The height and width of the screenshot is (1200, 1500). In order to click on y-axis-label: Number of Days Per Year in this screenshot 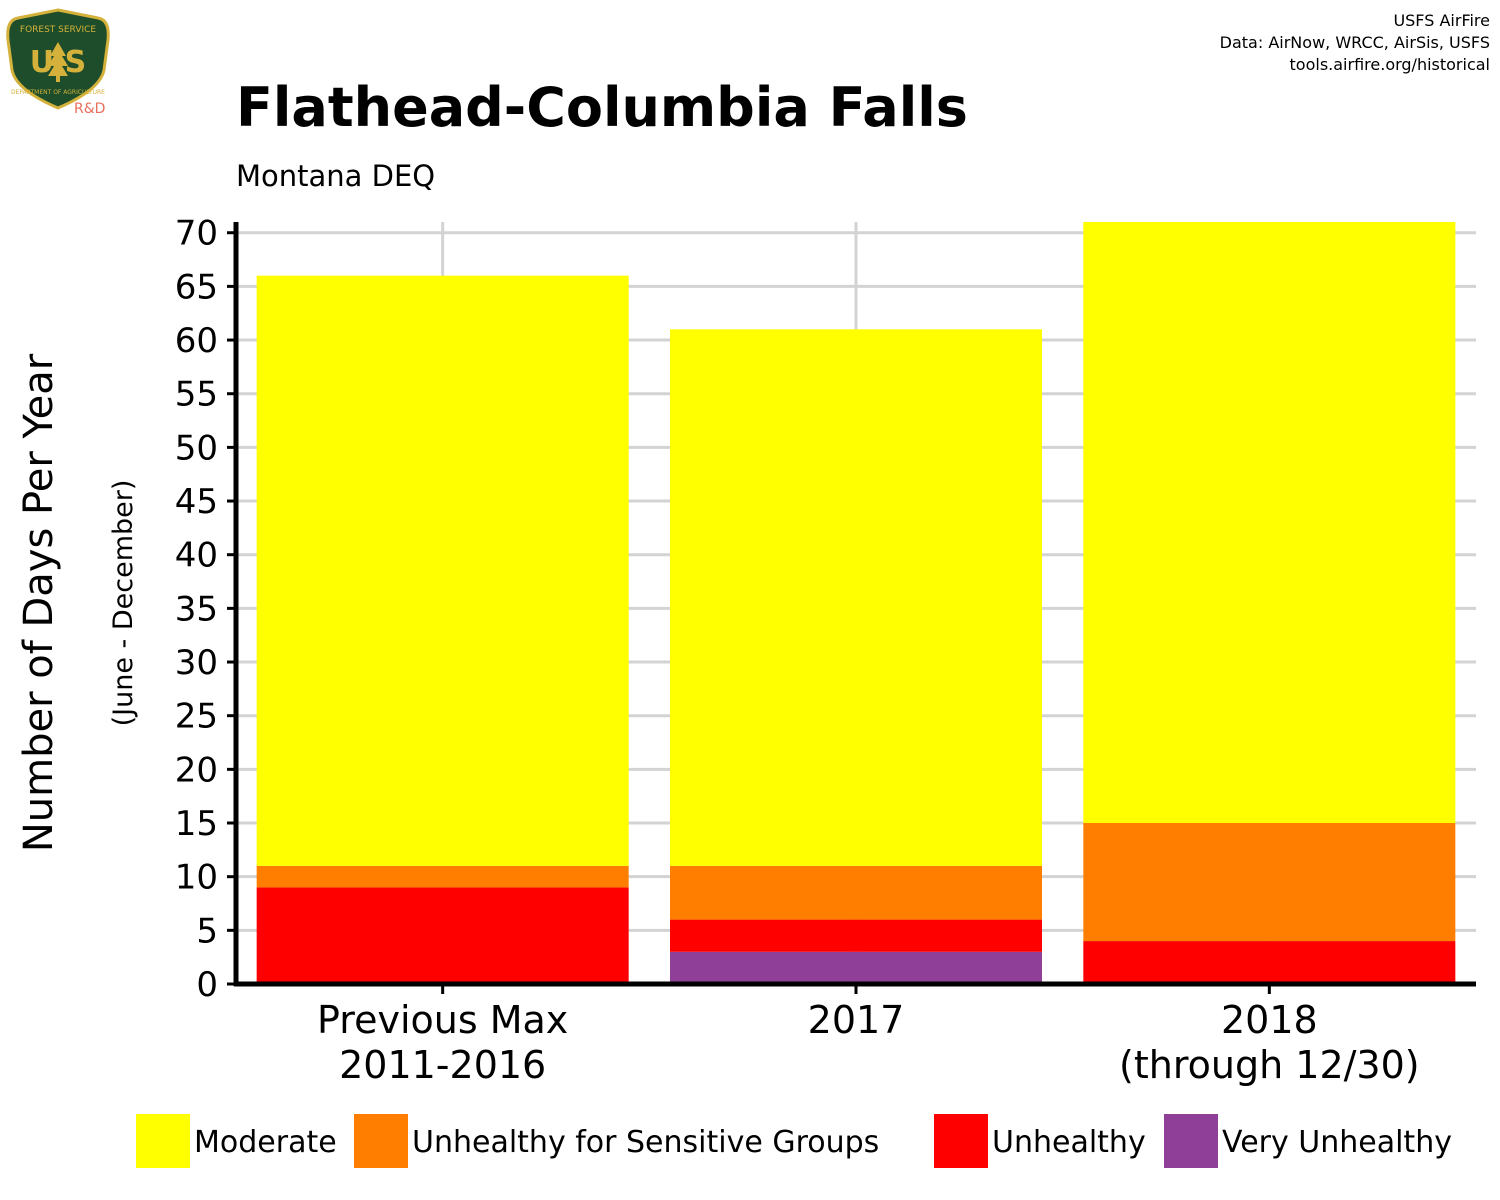, I will do `click(39, 602)`.